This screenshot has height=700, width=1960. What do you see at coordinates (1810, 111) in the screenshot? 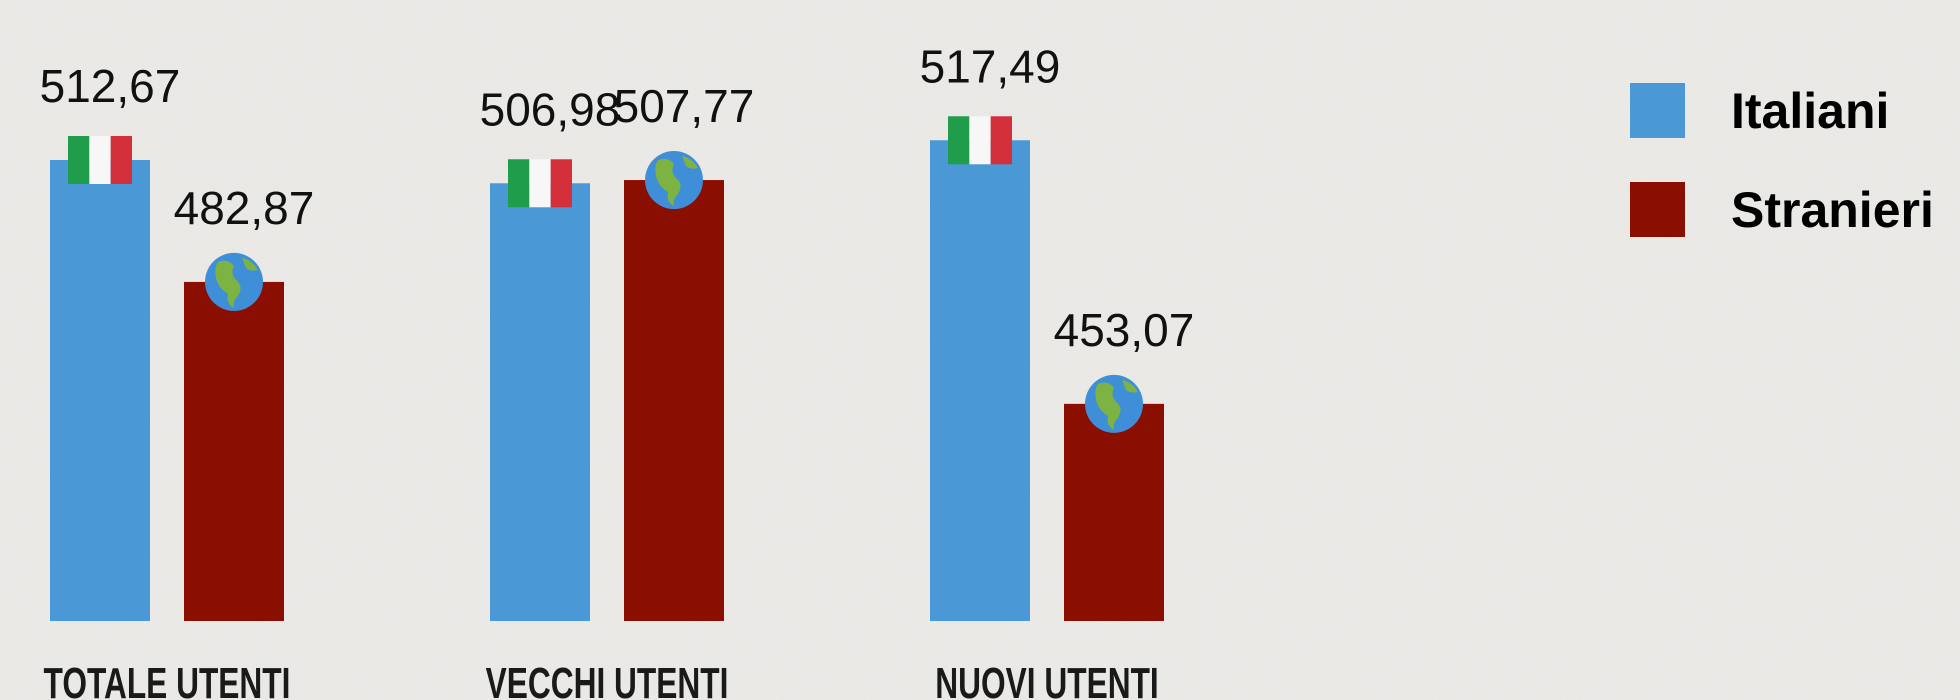
I see `legend-label: Italiani` at bounding box center [1810, 111].